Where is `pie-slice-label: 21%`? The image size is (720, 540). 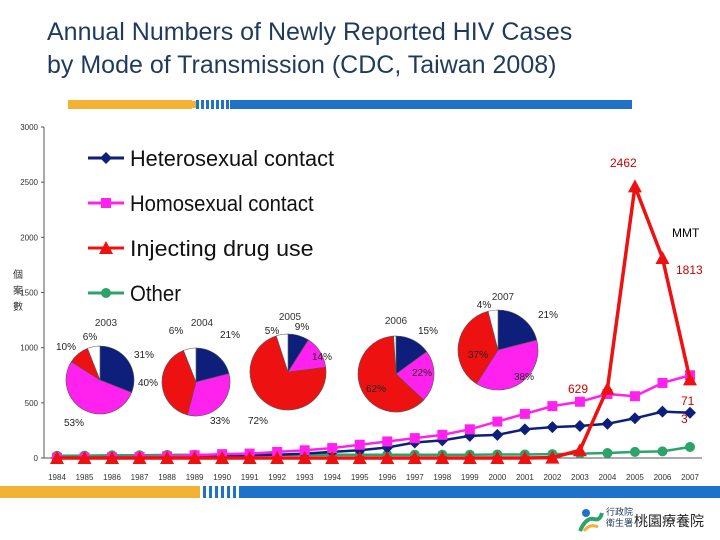 pie-slice-label: 21% is located at coordinates (230, 335).